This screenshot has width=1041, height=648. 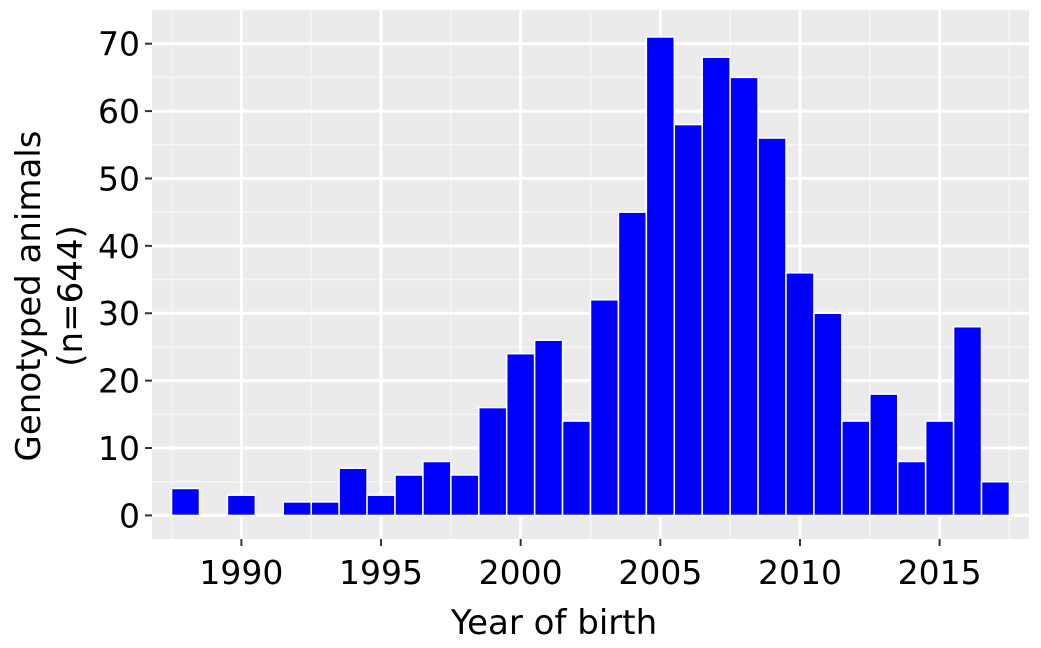 I want to click on bar-2001, so click(x=548, y=428).